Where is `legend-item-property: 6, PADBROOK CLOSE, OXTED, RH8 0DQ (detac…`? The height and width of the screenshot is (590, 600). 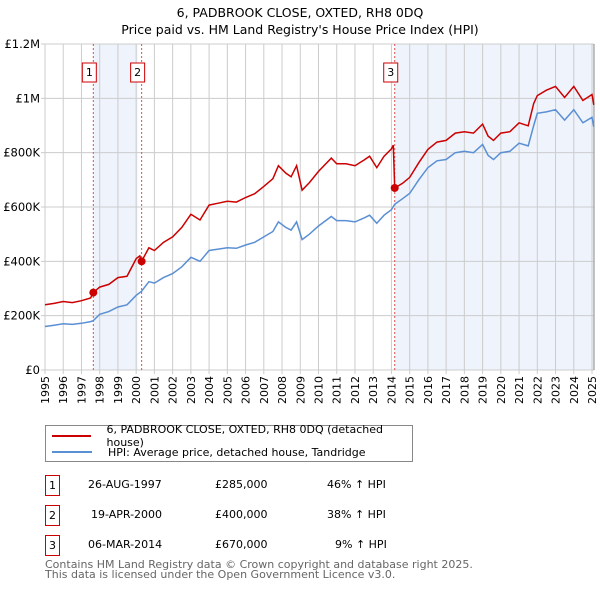 legend-item-property: 6, PADBROOK CLOSE, OXTED, RH8 0DQ (detac… is located at coordinates (229, 436).